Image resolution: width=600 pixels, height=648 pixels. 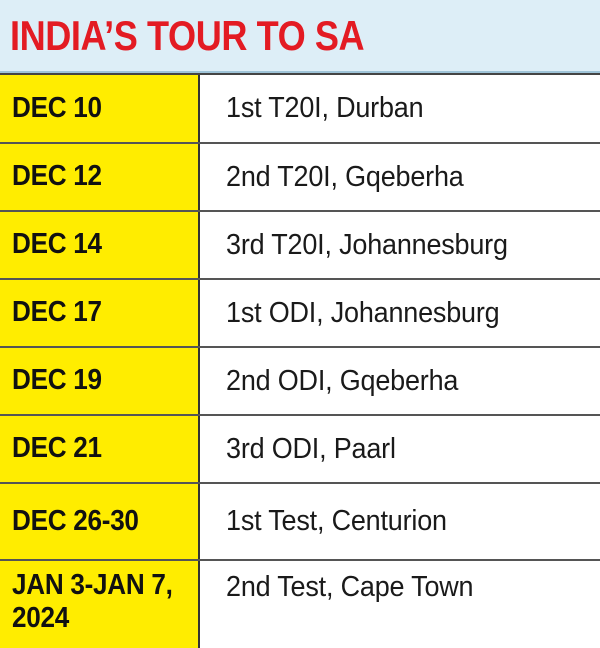 I want to click on header-banner: INDIA’S TOUR TO SA, so click(x=300, y=36).